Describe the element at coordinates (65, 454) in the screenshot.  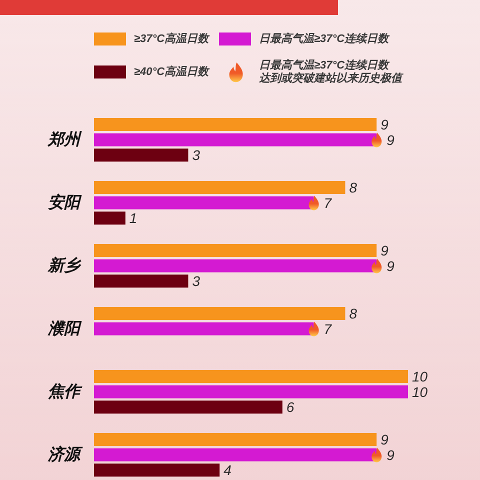
I see `y-tick-label: 济源` at that location.